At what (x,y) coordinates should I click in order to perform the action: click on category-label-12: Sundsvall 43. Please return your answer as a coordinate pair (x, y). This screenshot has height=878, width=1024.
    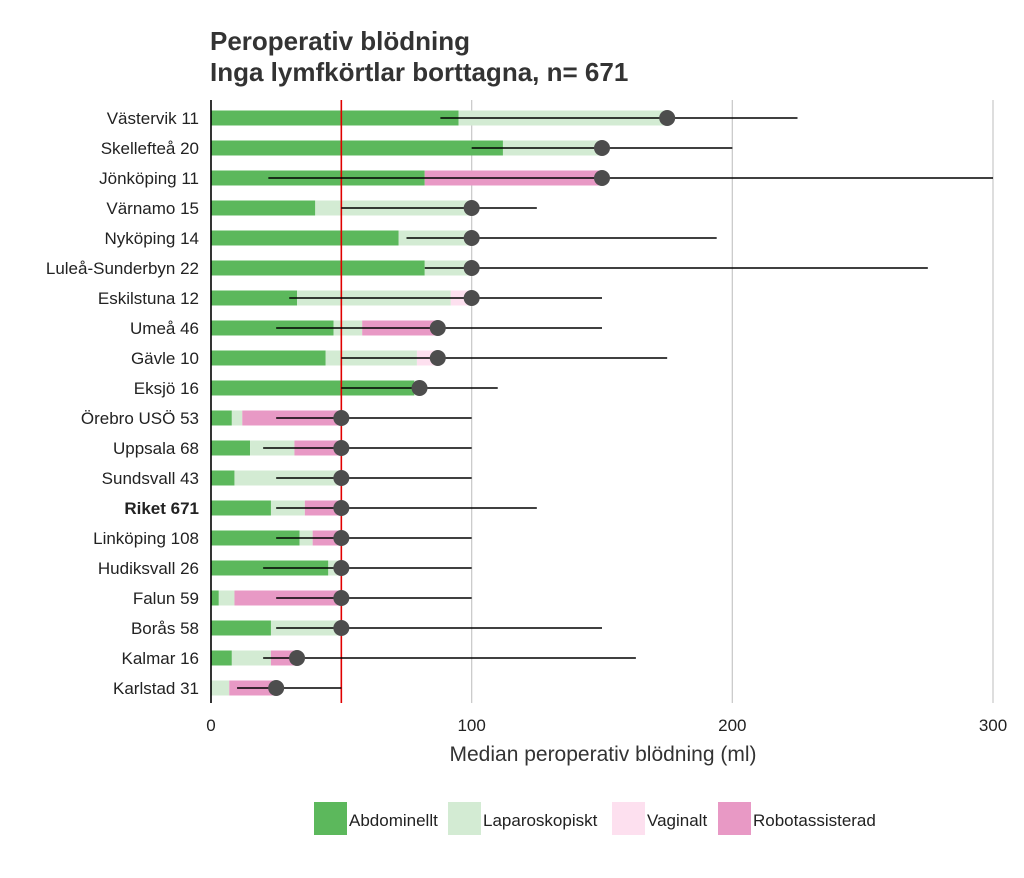
    Looking at the image, I should click on (150, 478).